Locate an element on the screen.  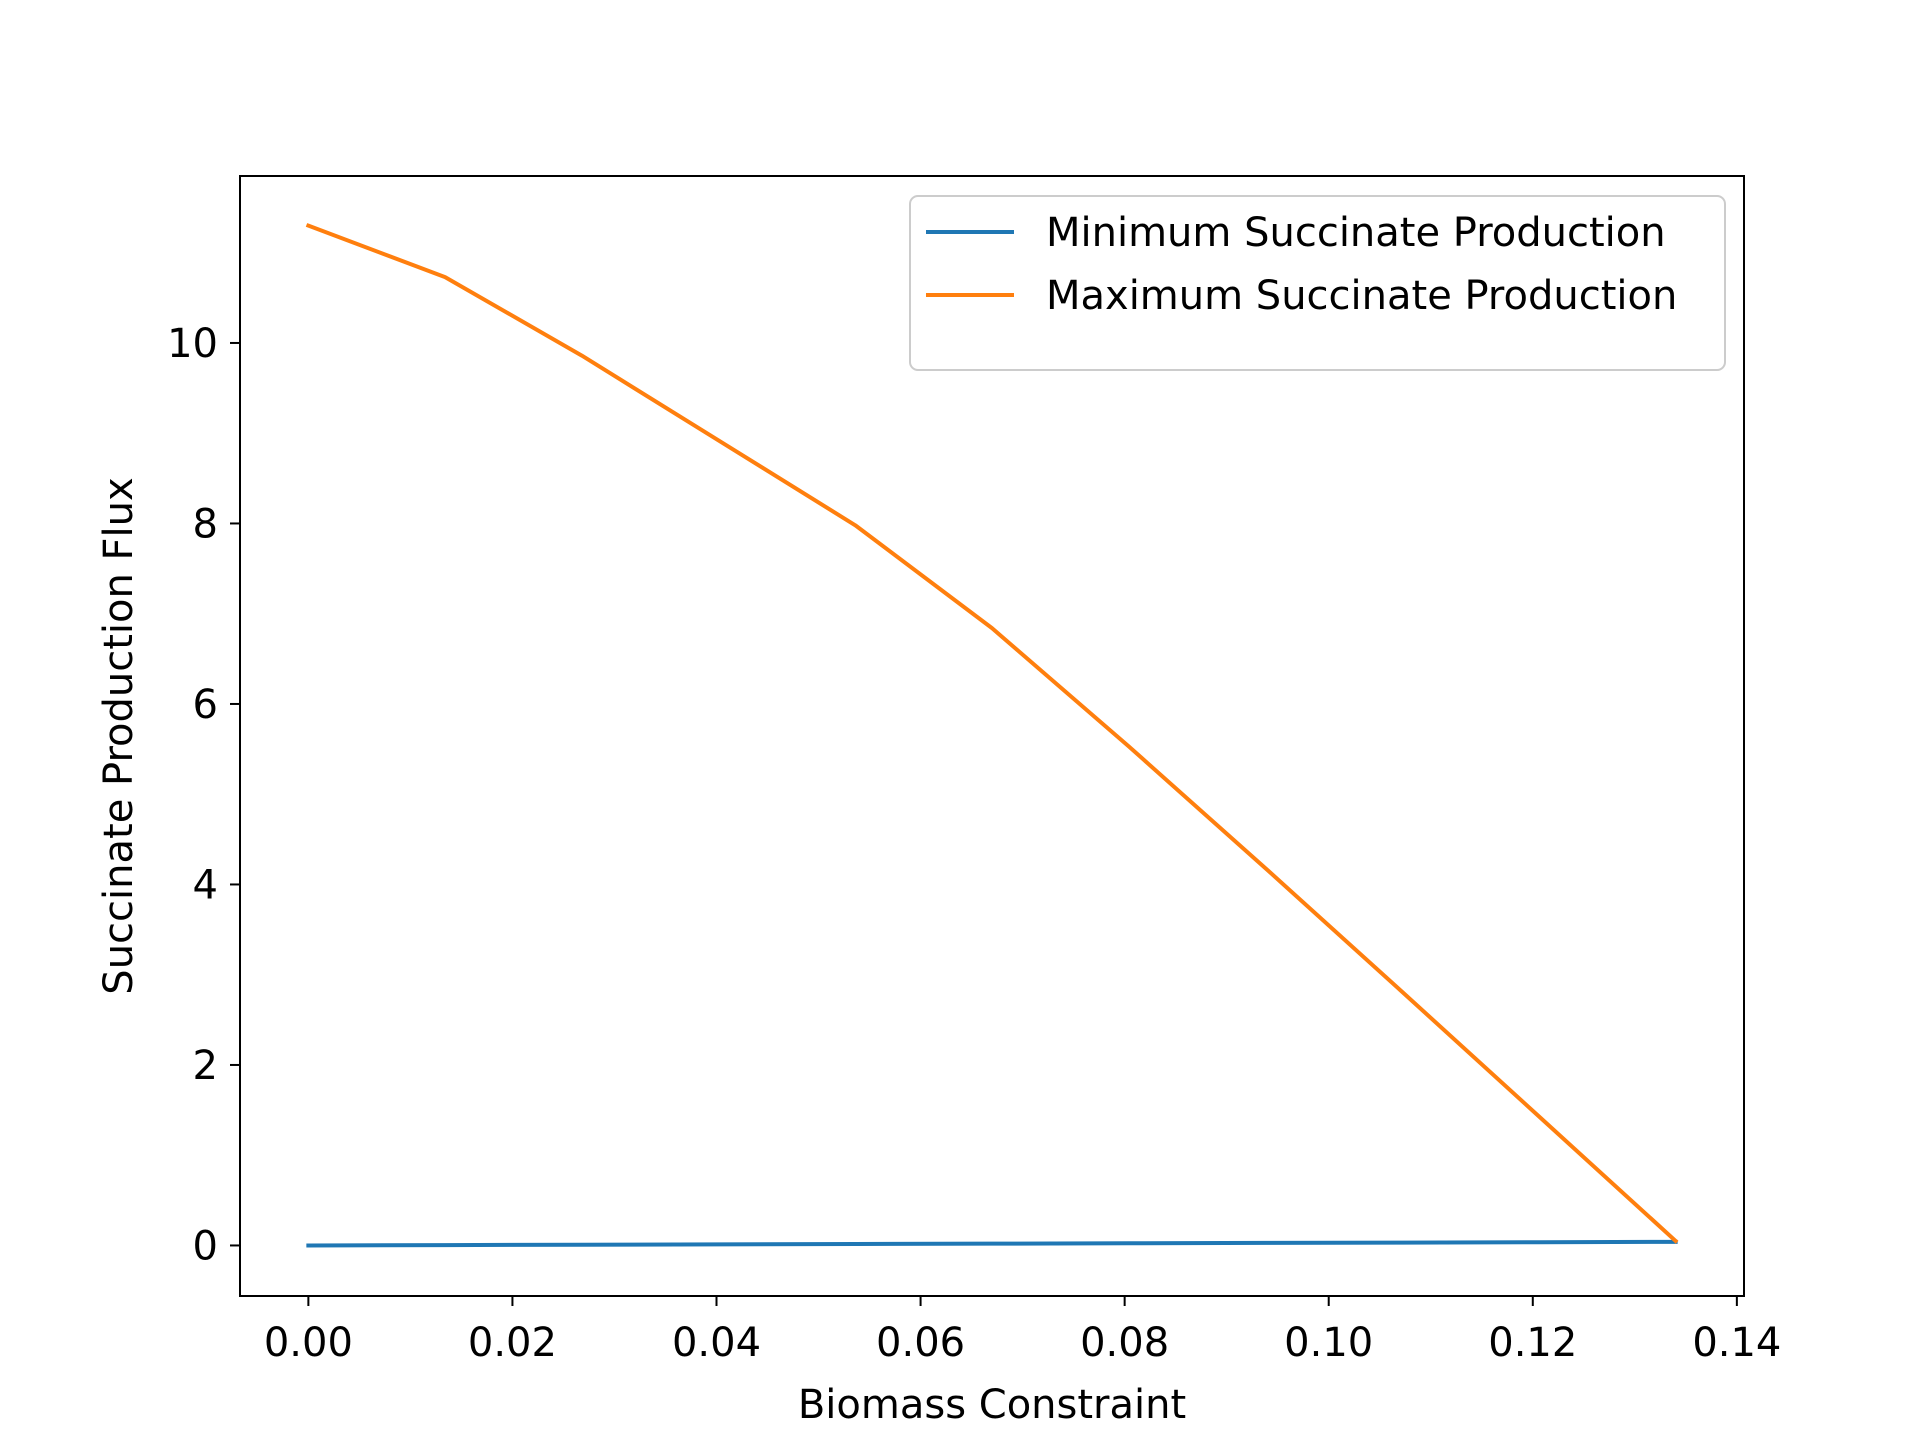
y-tick-label: 2 is located at coordinates (205, 1066).